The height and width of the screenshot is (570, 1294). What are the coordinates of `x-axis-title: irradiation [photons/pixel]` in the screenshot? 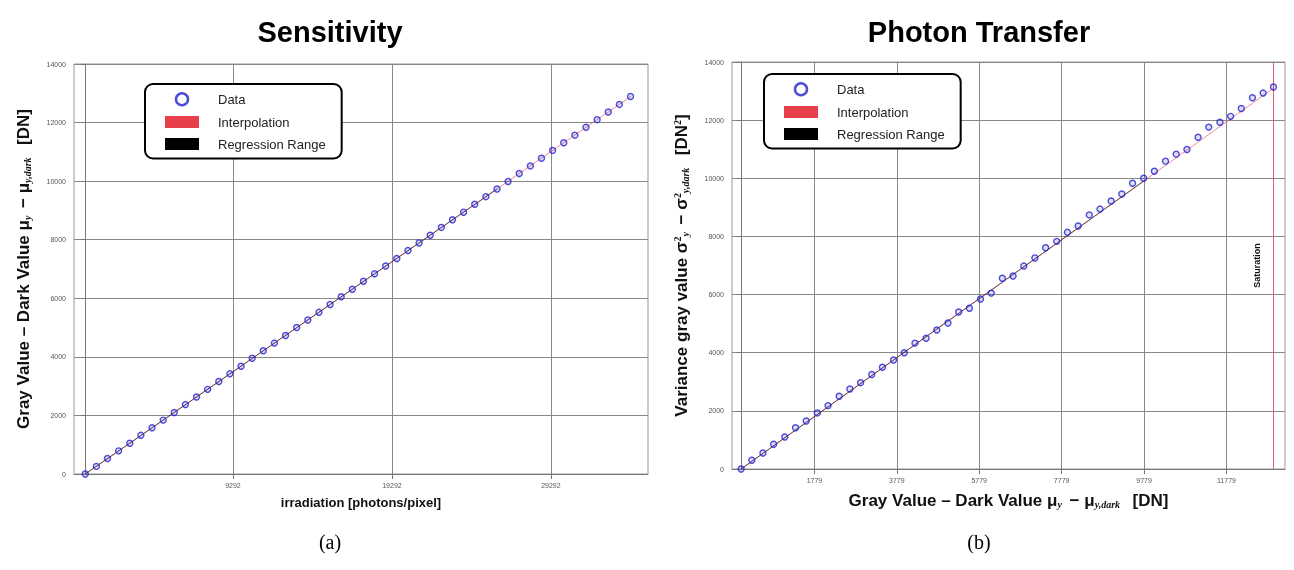 It's located at (361, 502).